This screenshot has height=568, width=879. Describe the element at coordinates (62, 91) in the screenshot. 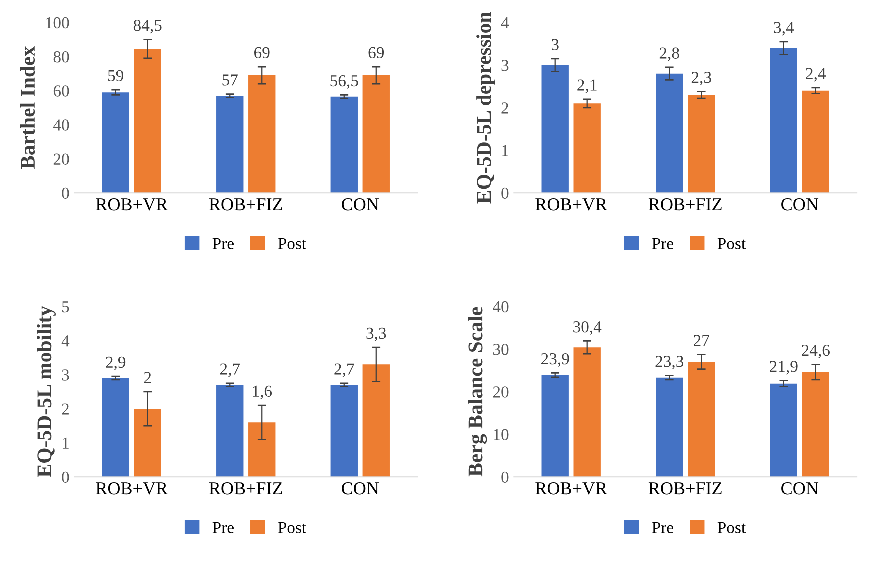

I see `y-tick-label: 60` at that location.